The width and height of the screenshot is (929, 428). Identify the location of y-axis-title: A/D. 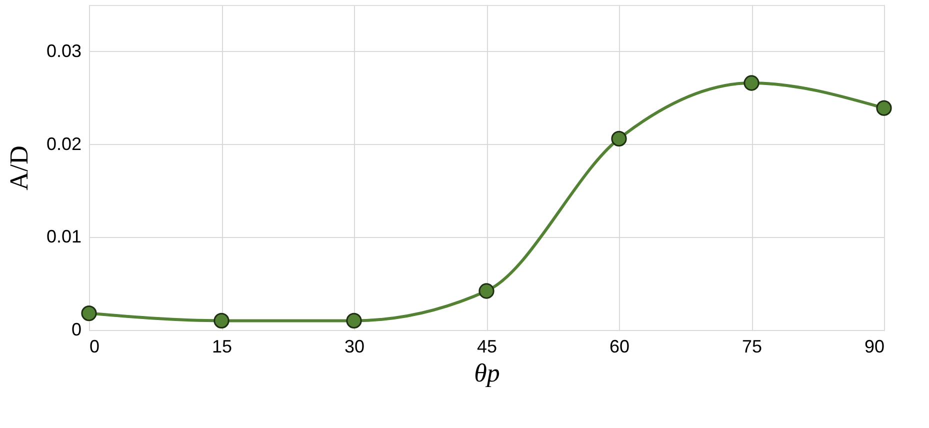
(19, 168).